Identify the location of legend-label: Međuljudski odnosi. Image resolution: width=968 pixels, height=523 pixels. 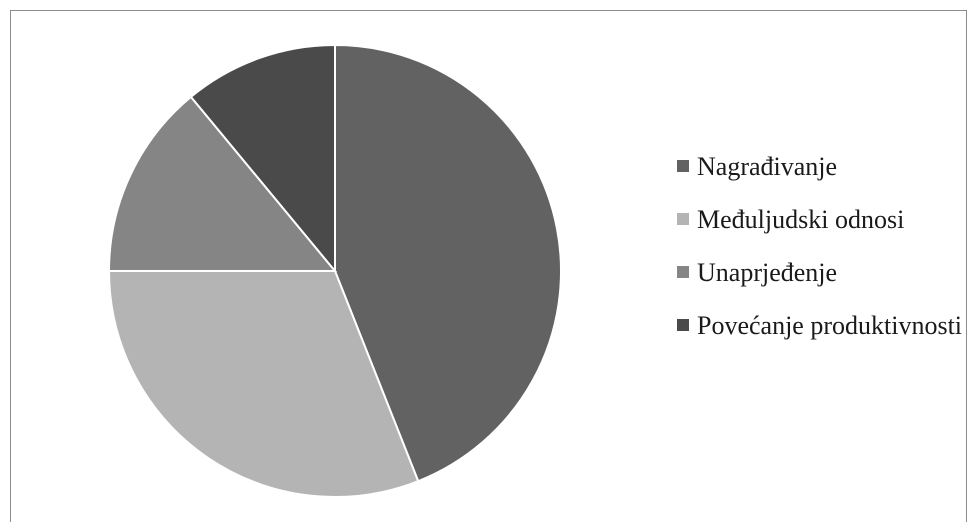
(801, 219).